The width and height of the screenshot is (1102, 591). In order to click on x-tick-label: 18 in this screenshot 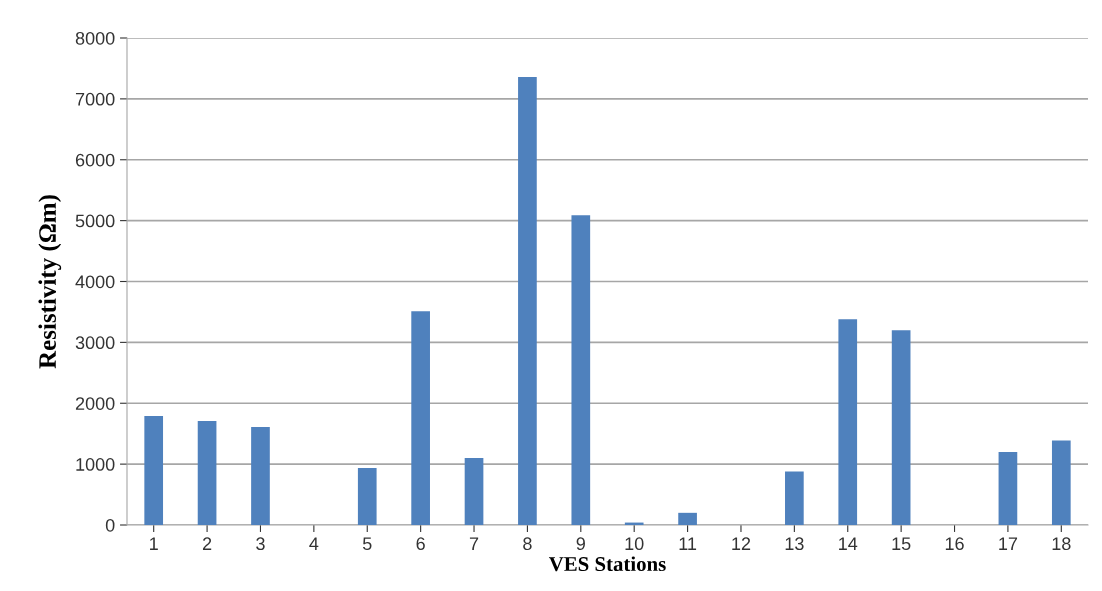, I will do `click(1061, 544)`.